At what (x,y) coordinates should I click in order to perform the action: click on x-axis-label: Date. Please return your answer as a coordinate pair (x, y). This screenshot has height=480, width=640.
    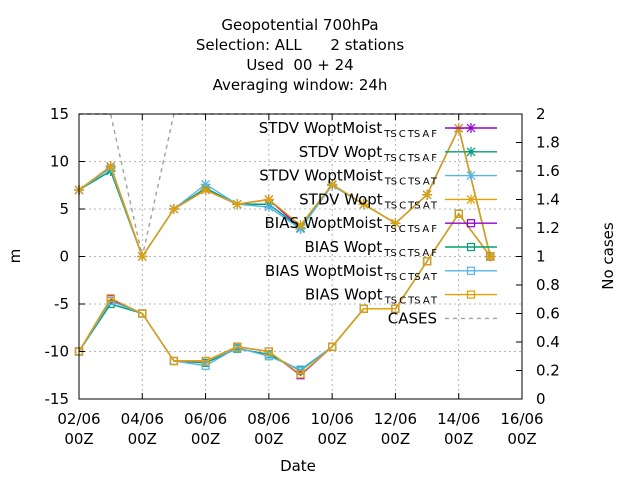
    Looking at the image, I should click on (298, 466).